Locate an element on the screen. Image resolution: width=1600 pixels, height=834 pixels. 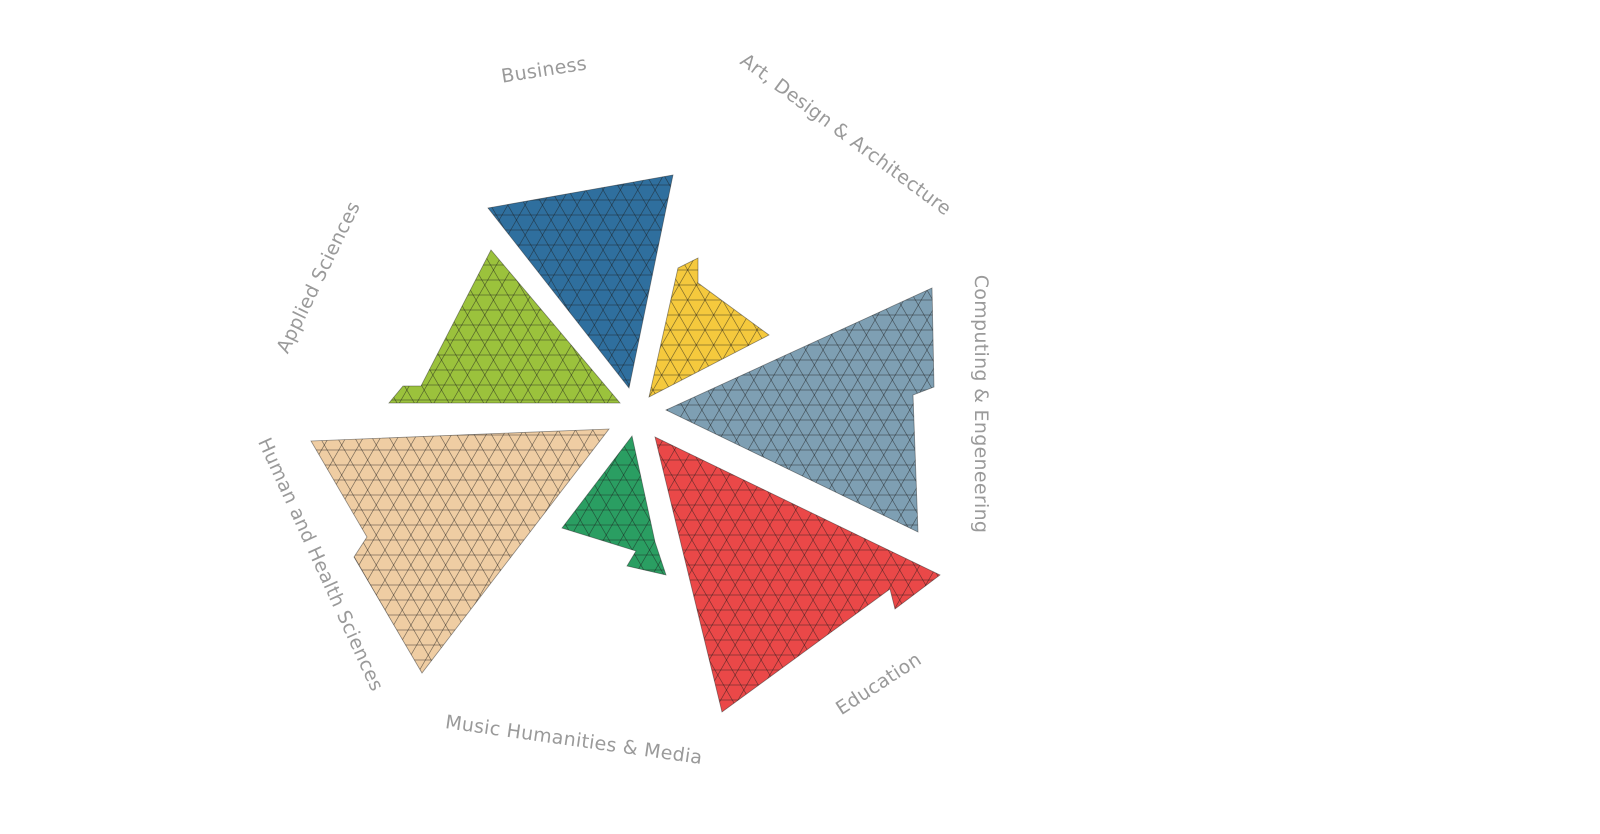
segment-computing-engineering is located at coordinates (800, 410).